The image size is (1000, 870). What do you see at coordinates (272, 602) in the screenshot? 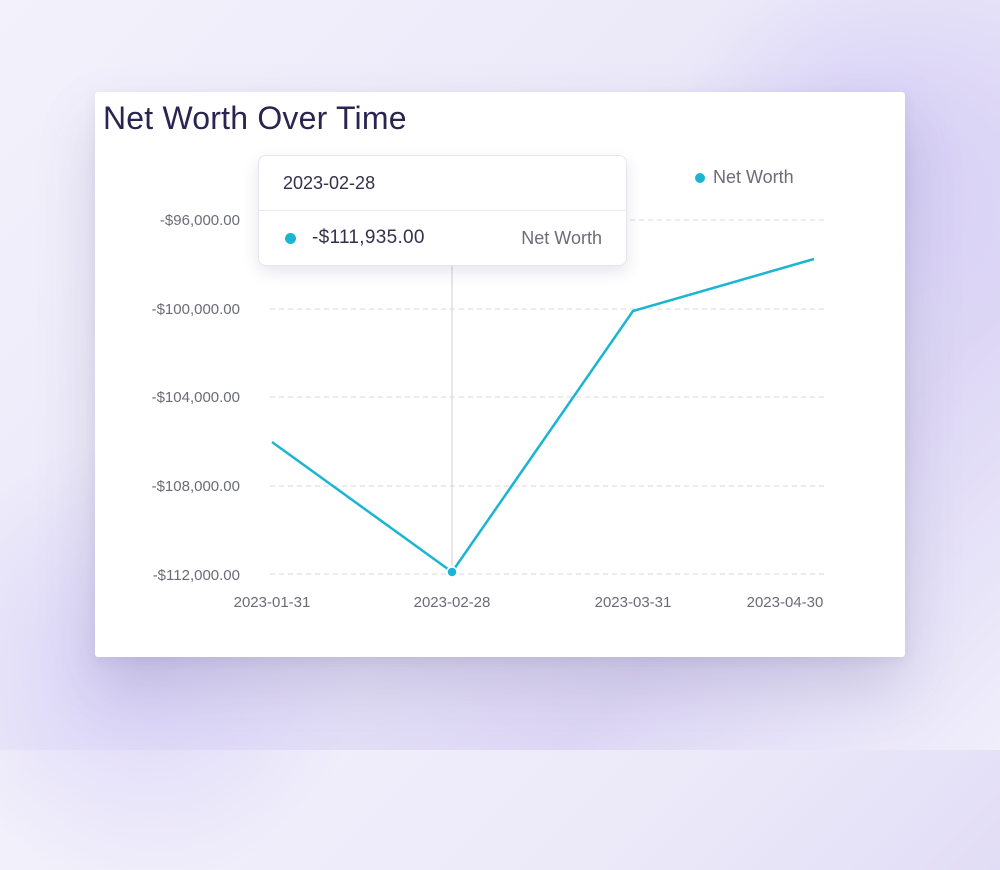
I see `x-tick: 2023-01-31` at bounding box center [272, 602].